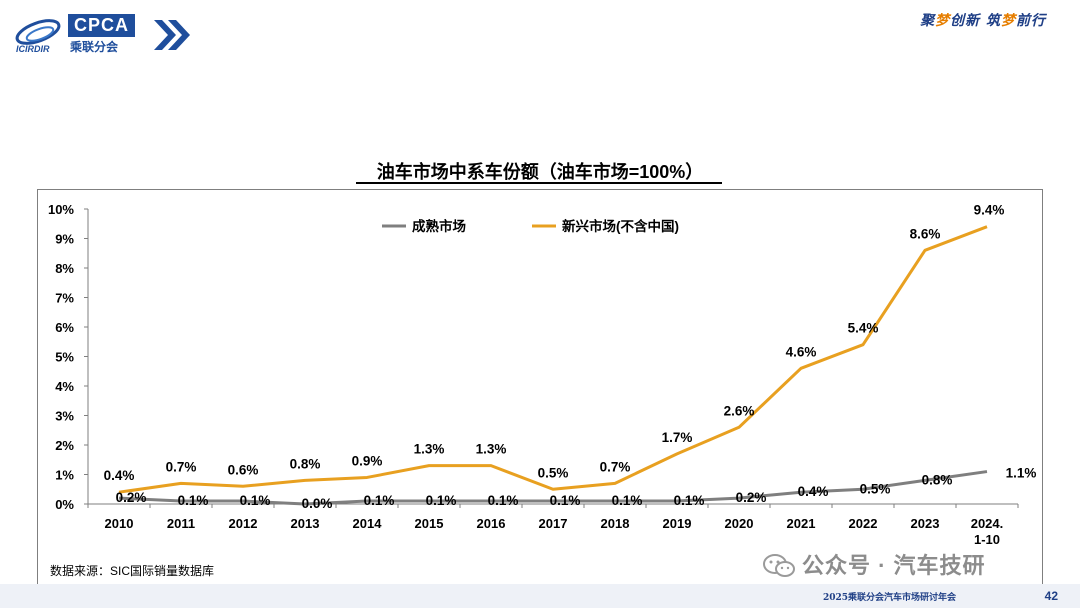 The width and height of the screenshot is (1080, 608). I want to click on x-tick-label: 2015, so click(429, 523).